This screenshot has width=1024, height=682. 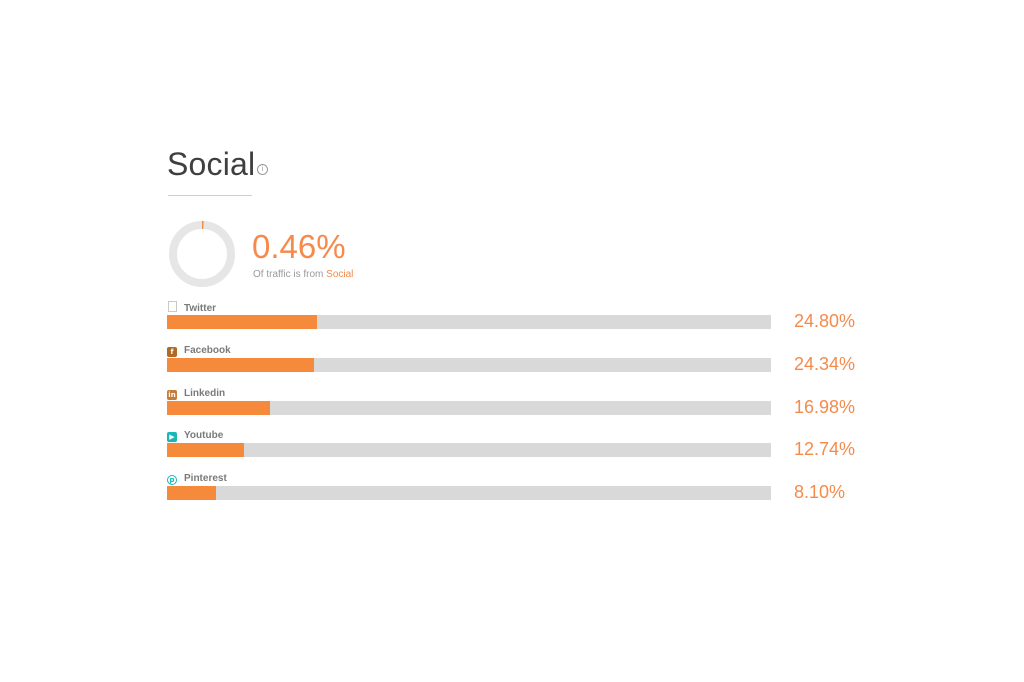 What do you see at coordinates (172, 306) in the screenshot?
I see `document-icon` at bounding box center [172, 306].